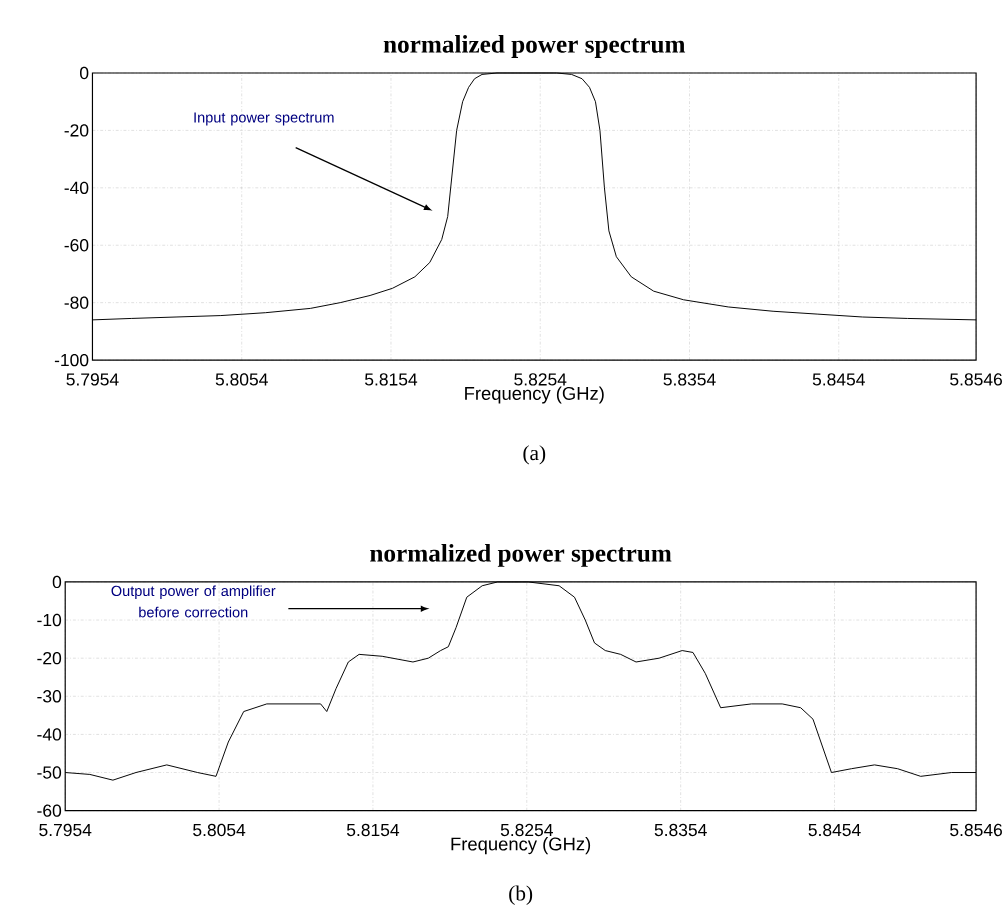  What do you see at coordinates (71, 360) in the screenshot?
I see `y-tick-label: -100` at bounding box center [71, 360].